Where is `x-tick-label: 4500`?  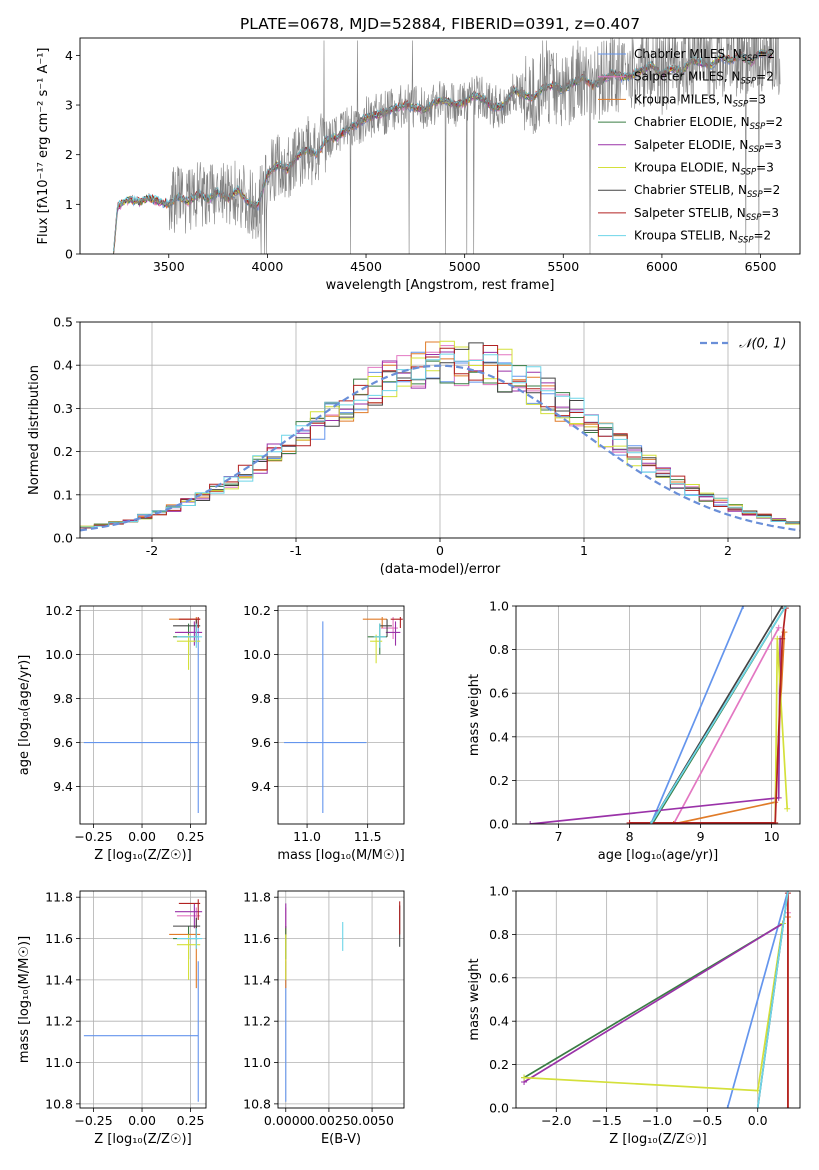
x-tick-label: 4500 is located at coordinates (366, 266).